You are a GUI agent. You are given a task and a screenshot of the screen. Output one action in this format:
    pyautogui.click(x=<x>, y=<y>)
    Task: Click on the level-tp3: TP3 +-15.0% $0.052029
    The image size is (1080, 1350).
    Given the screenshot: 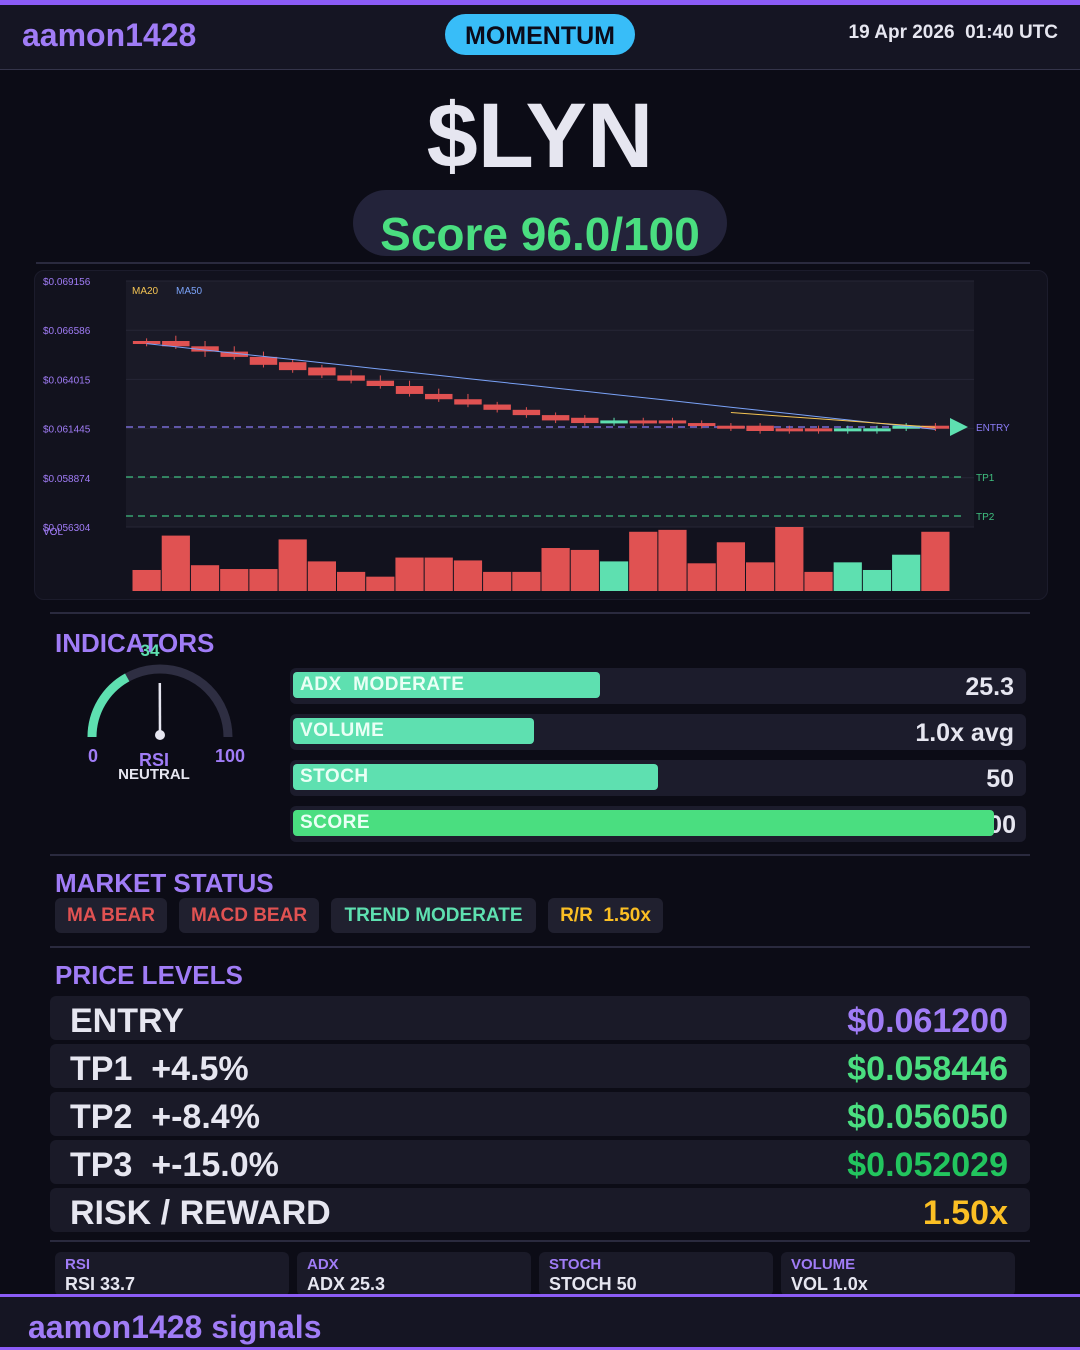 What is the action you would take?
    pyautogui.click(x=540, y=1162)
    